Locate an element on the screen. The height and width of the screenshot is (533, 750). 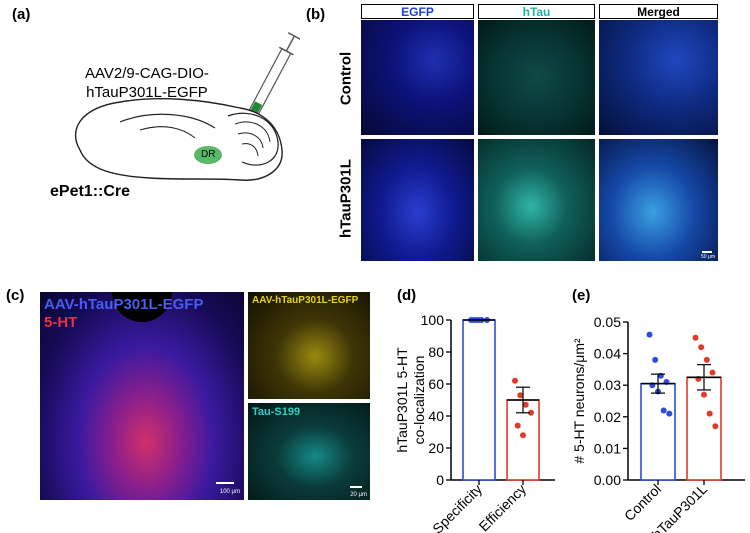
scale-bar-c-main is located at coordinates (225, 483).